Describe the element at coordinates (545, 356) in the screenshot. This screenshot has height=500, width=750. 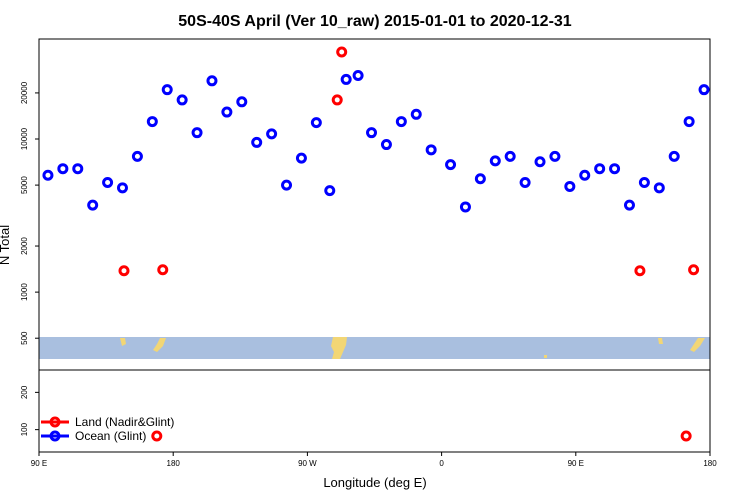
I see `map-land-island-atlantic` at that location.